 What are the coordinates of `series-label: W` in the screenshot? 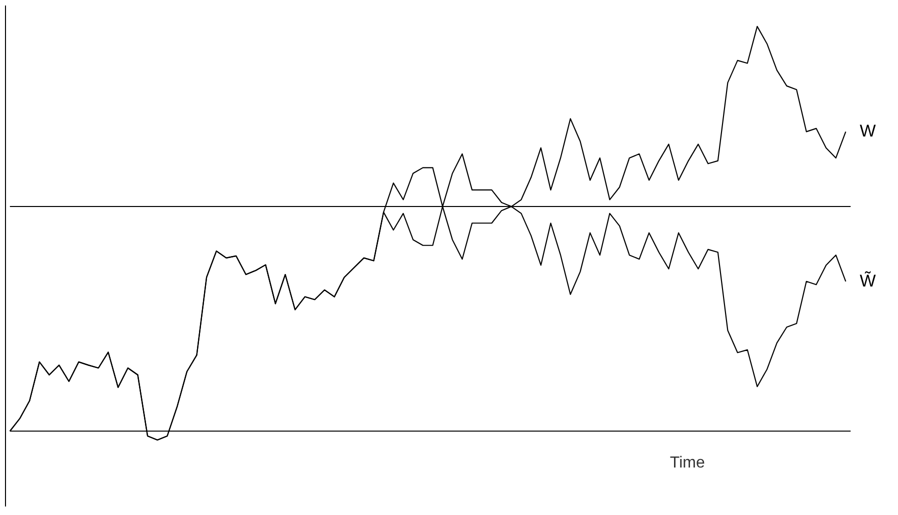 It's located at (868, 131).